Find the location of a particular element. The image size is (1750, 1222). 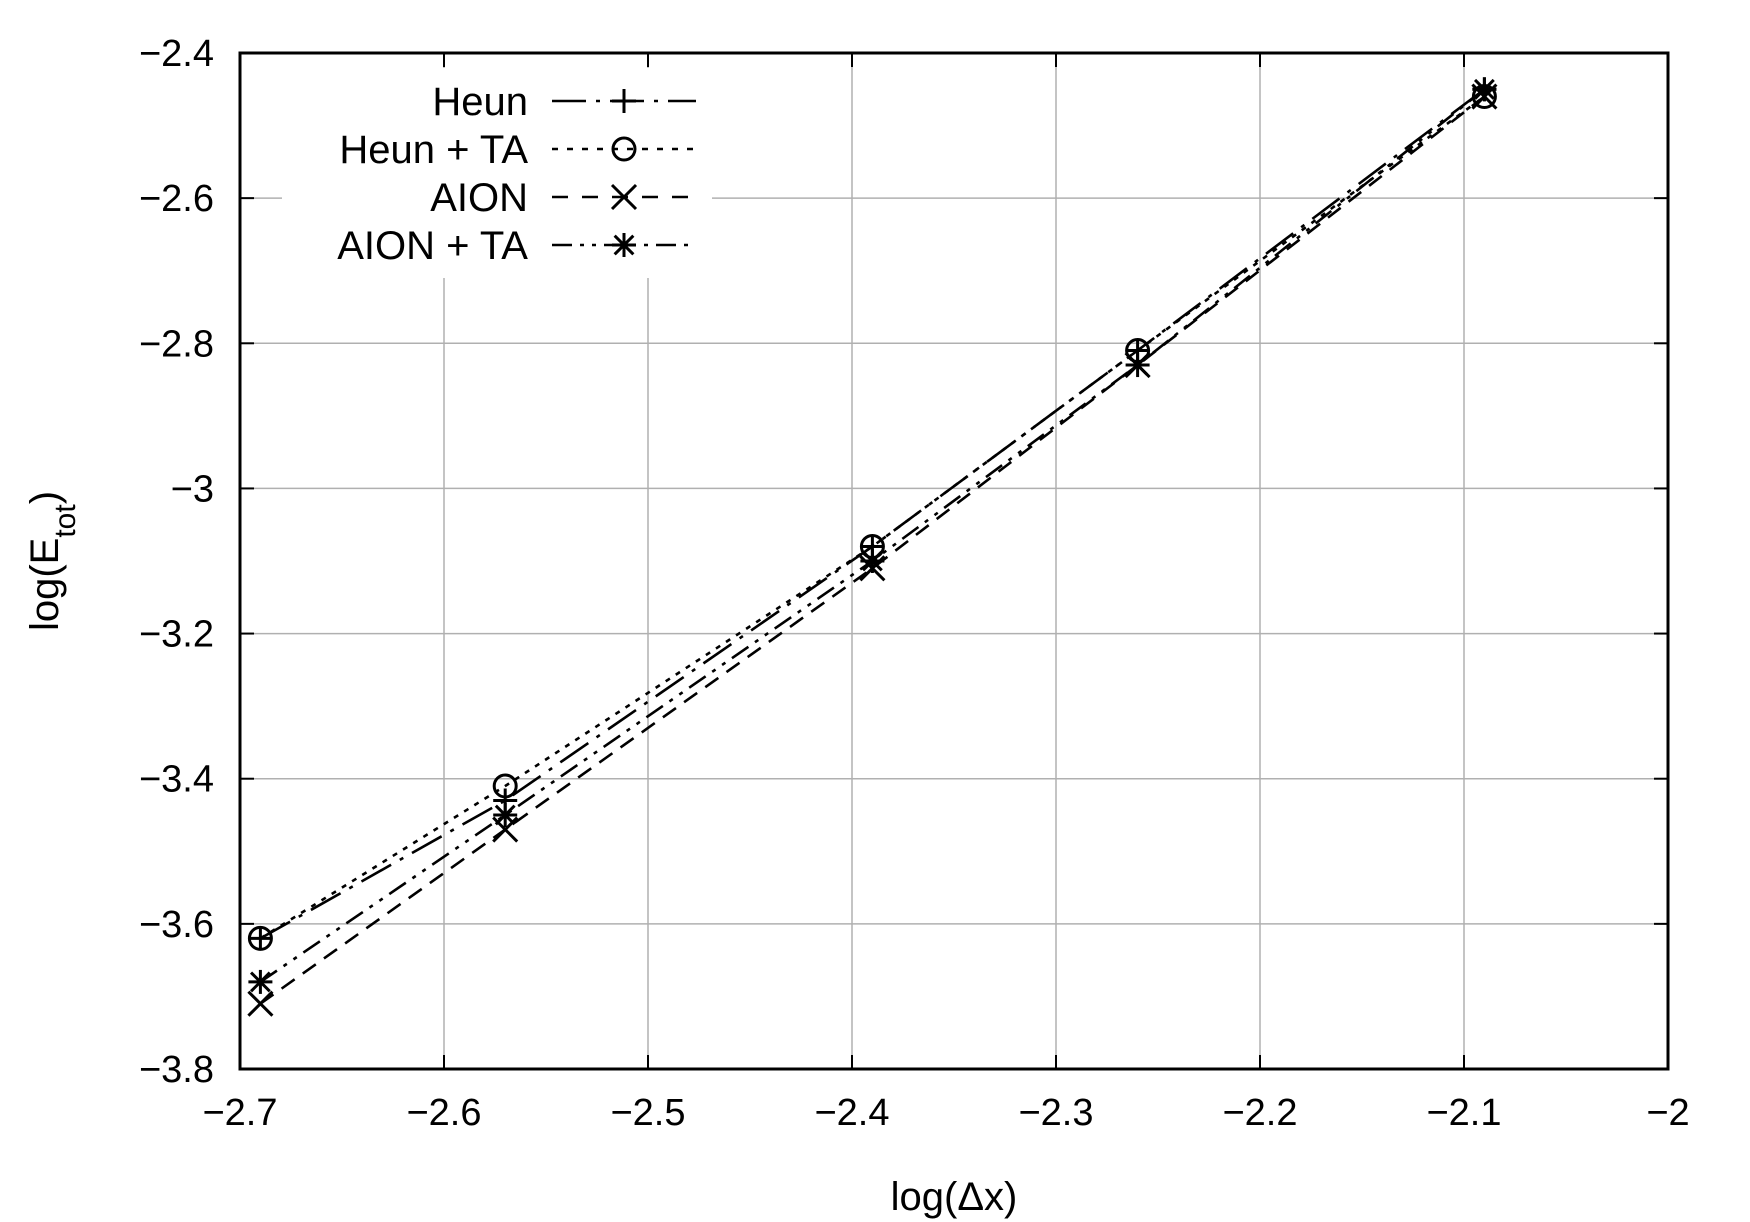

x-tick-label: −2.6 is located at coordinates (443, 1113).